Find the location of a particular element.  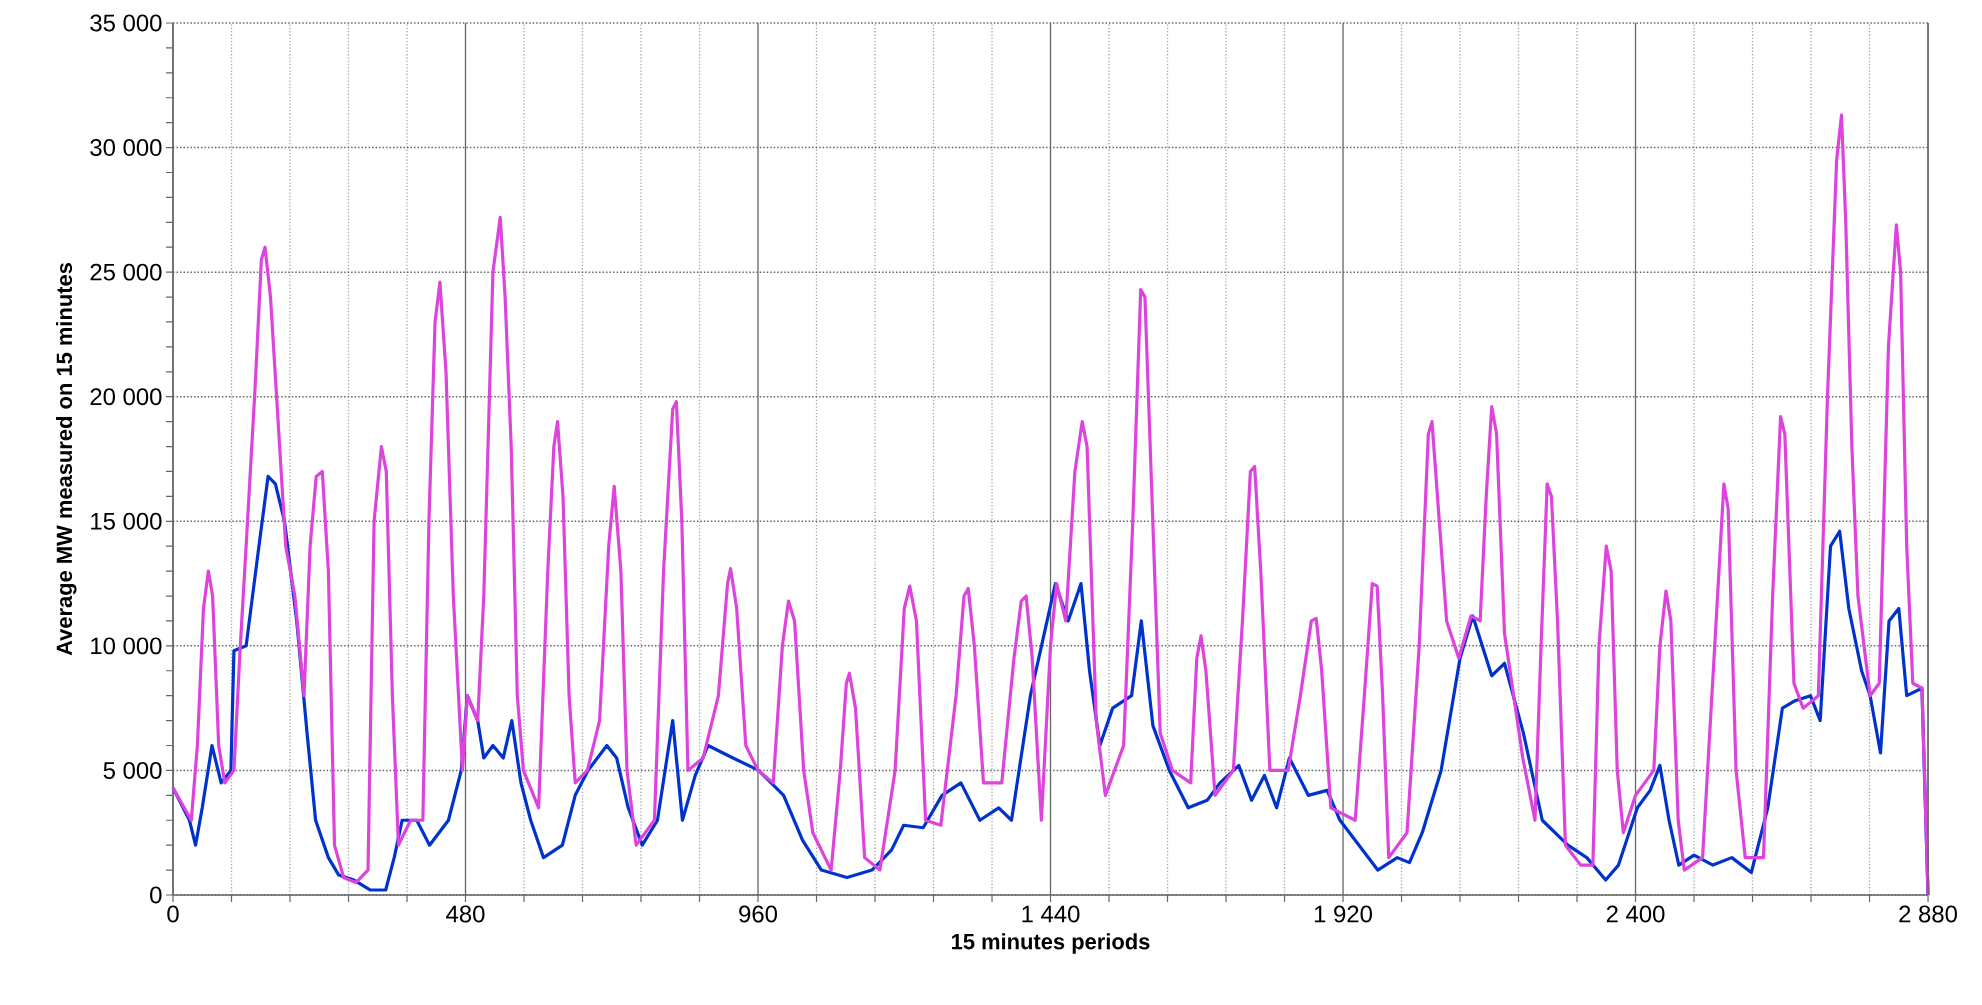

y-tick-label: 15 000 is located at coordinates (126, 521).